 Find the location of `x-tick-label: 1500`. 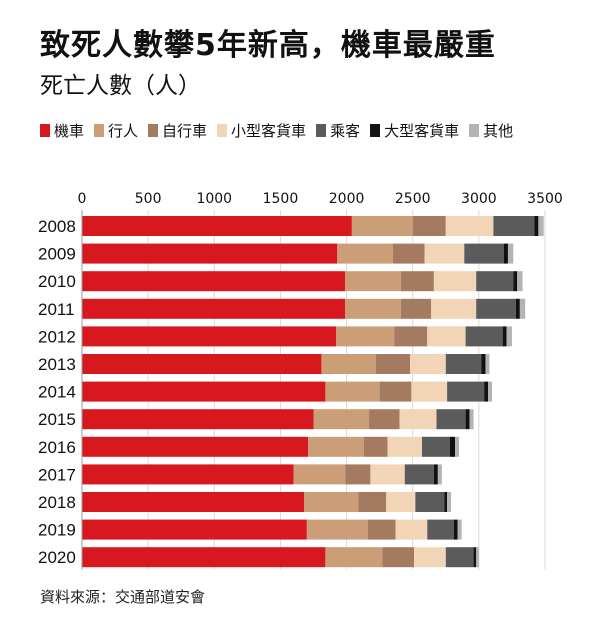

x-tick-label: 1500 is located at coordinates (281, 199).